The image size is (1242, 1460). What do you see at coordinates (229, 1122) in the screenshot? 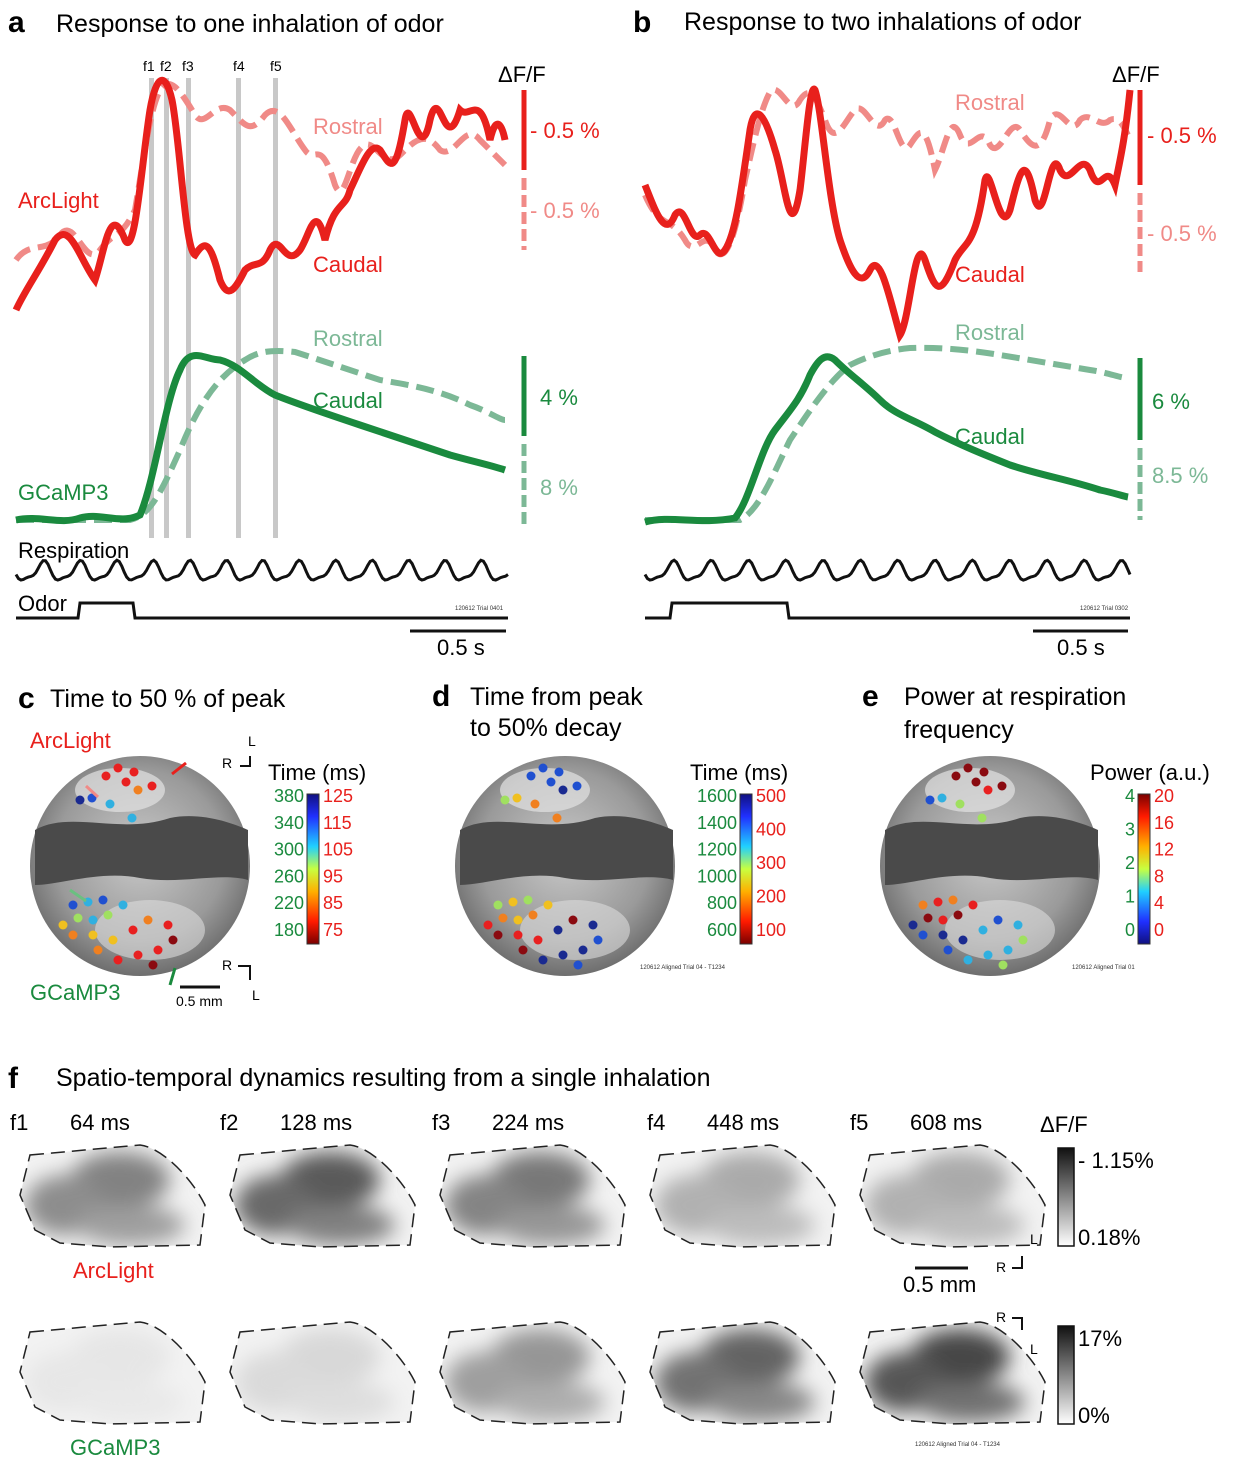
I see `frame-id-label: f2` at bounding box center [229, 1122].